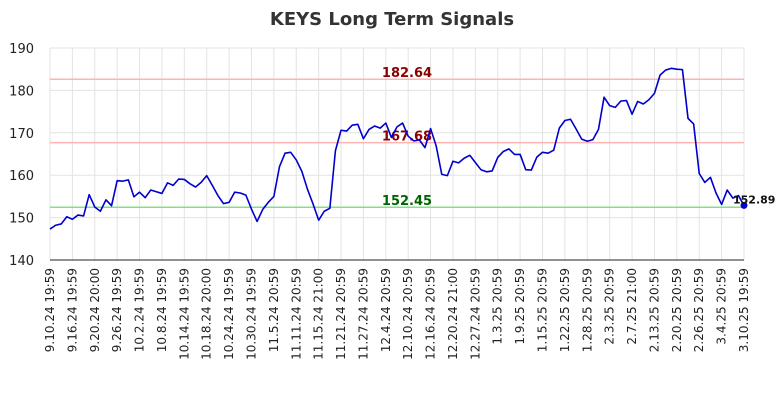  I want to click on x-tick-label: 11.5.24 20:59, so click(274, 310).